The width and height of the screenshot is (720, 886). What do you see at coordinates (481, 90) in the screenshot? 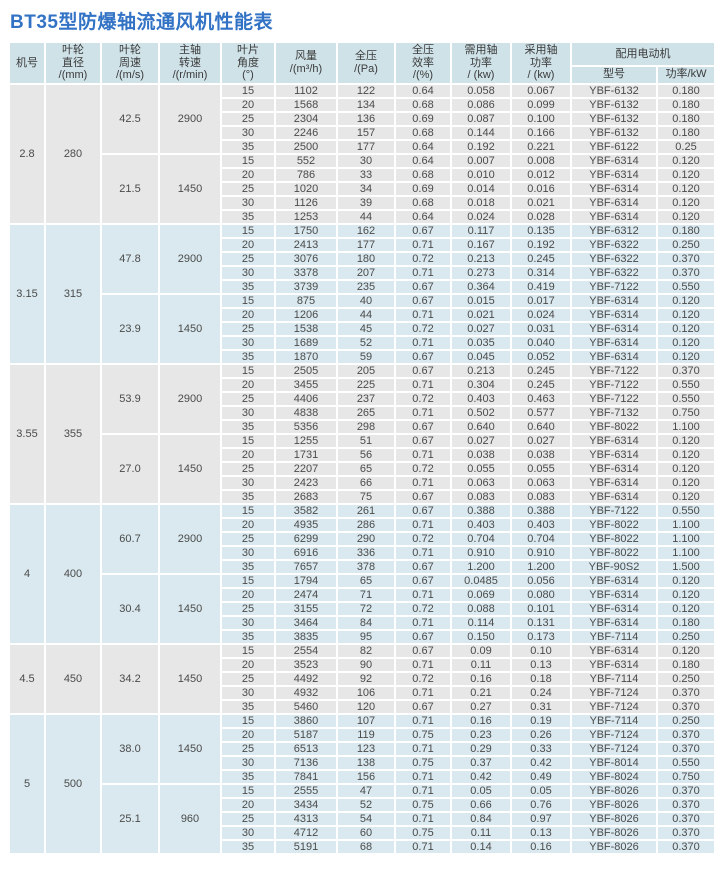
I see `required-power-cell: 0.058` at bounding box center [481, 90].